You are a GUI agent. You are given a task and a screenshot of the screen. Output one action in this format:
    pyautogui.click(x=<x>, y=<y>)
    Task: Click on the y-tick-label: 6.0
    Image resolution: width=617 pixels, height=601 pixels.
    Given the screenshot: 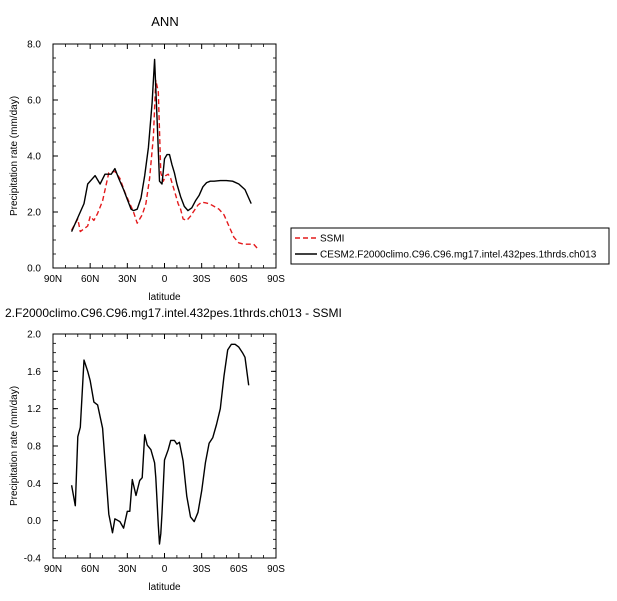 What is the action you would take?
    pyautogui.click(x=34, y=101)
    